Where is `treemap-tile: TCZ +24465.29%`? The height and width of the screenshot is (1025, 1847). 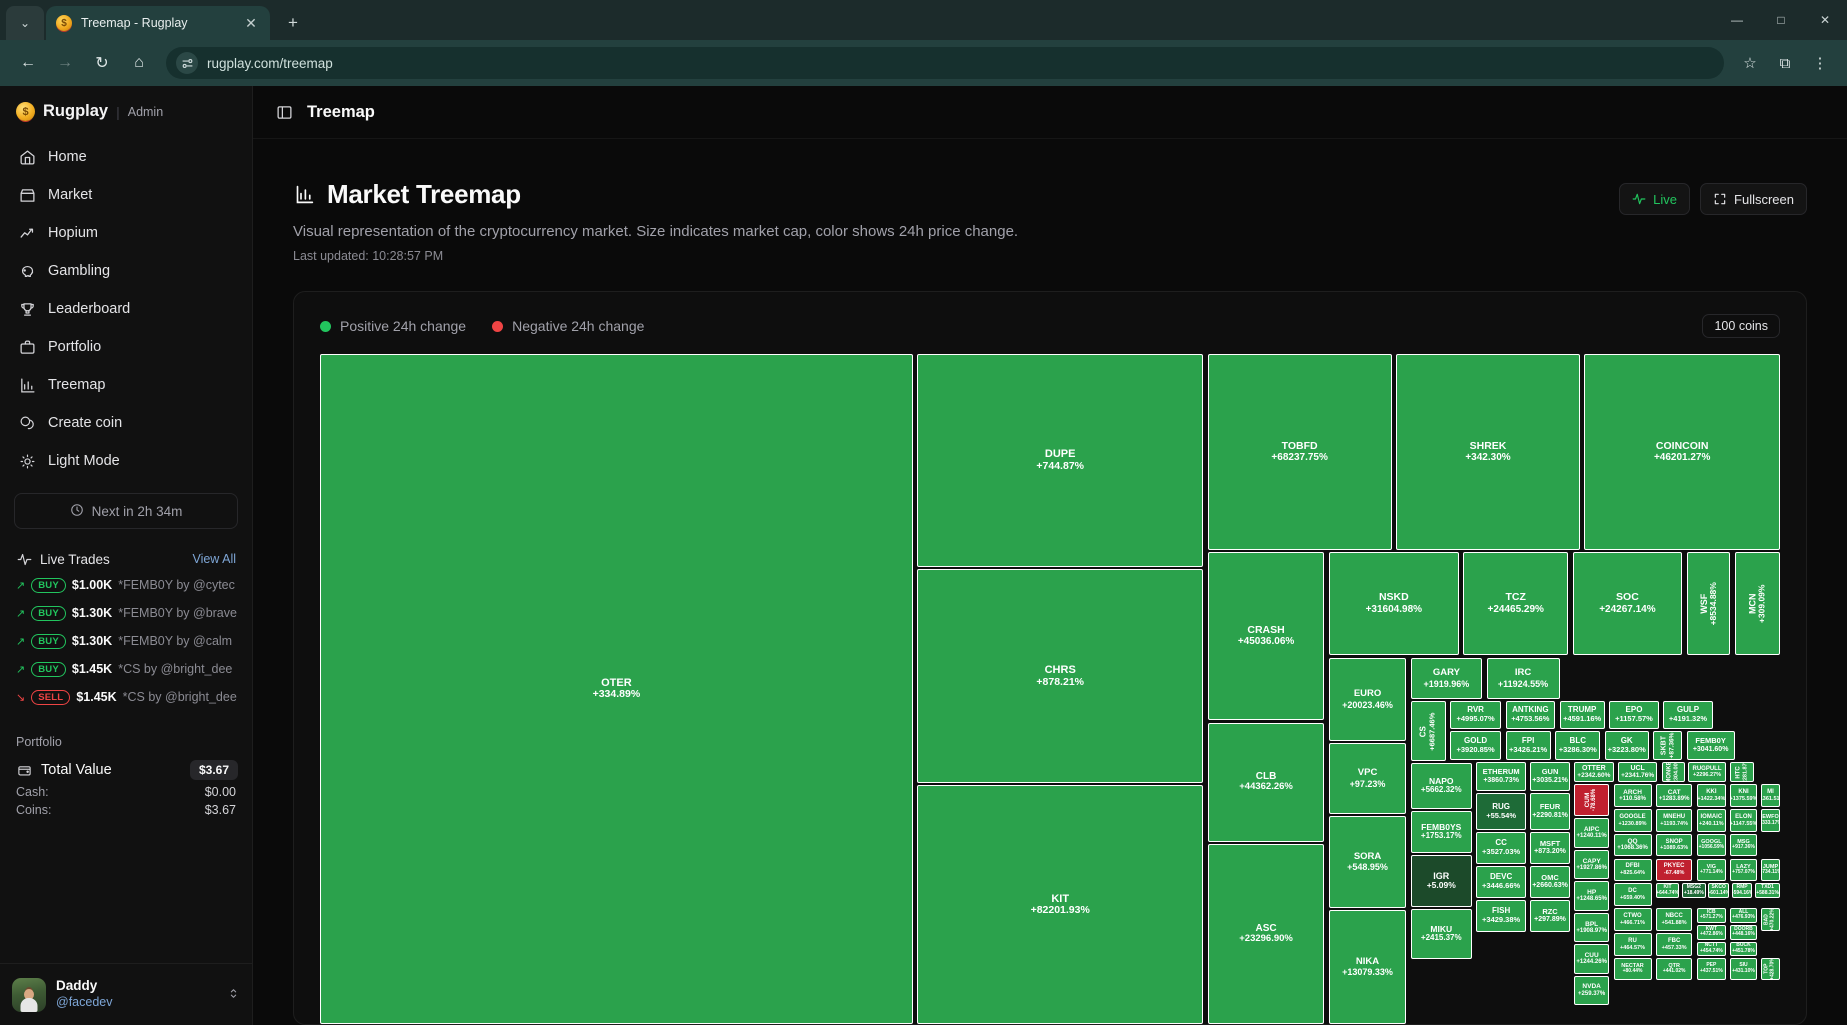
treemap-tile: TCZ +24465.29% is located at coordinates (1516, 604).